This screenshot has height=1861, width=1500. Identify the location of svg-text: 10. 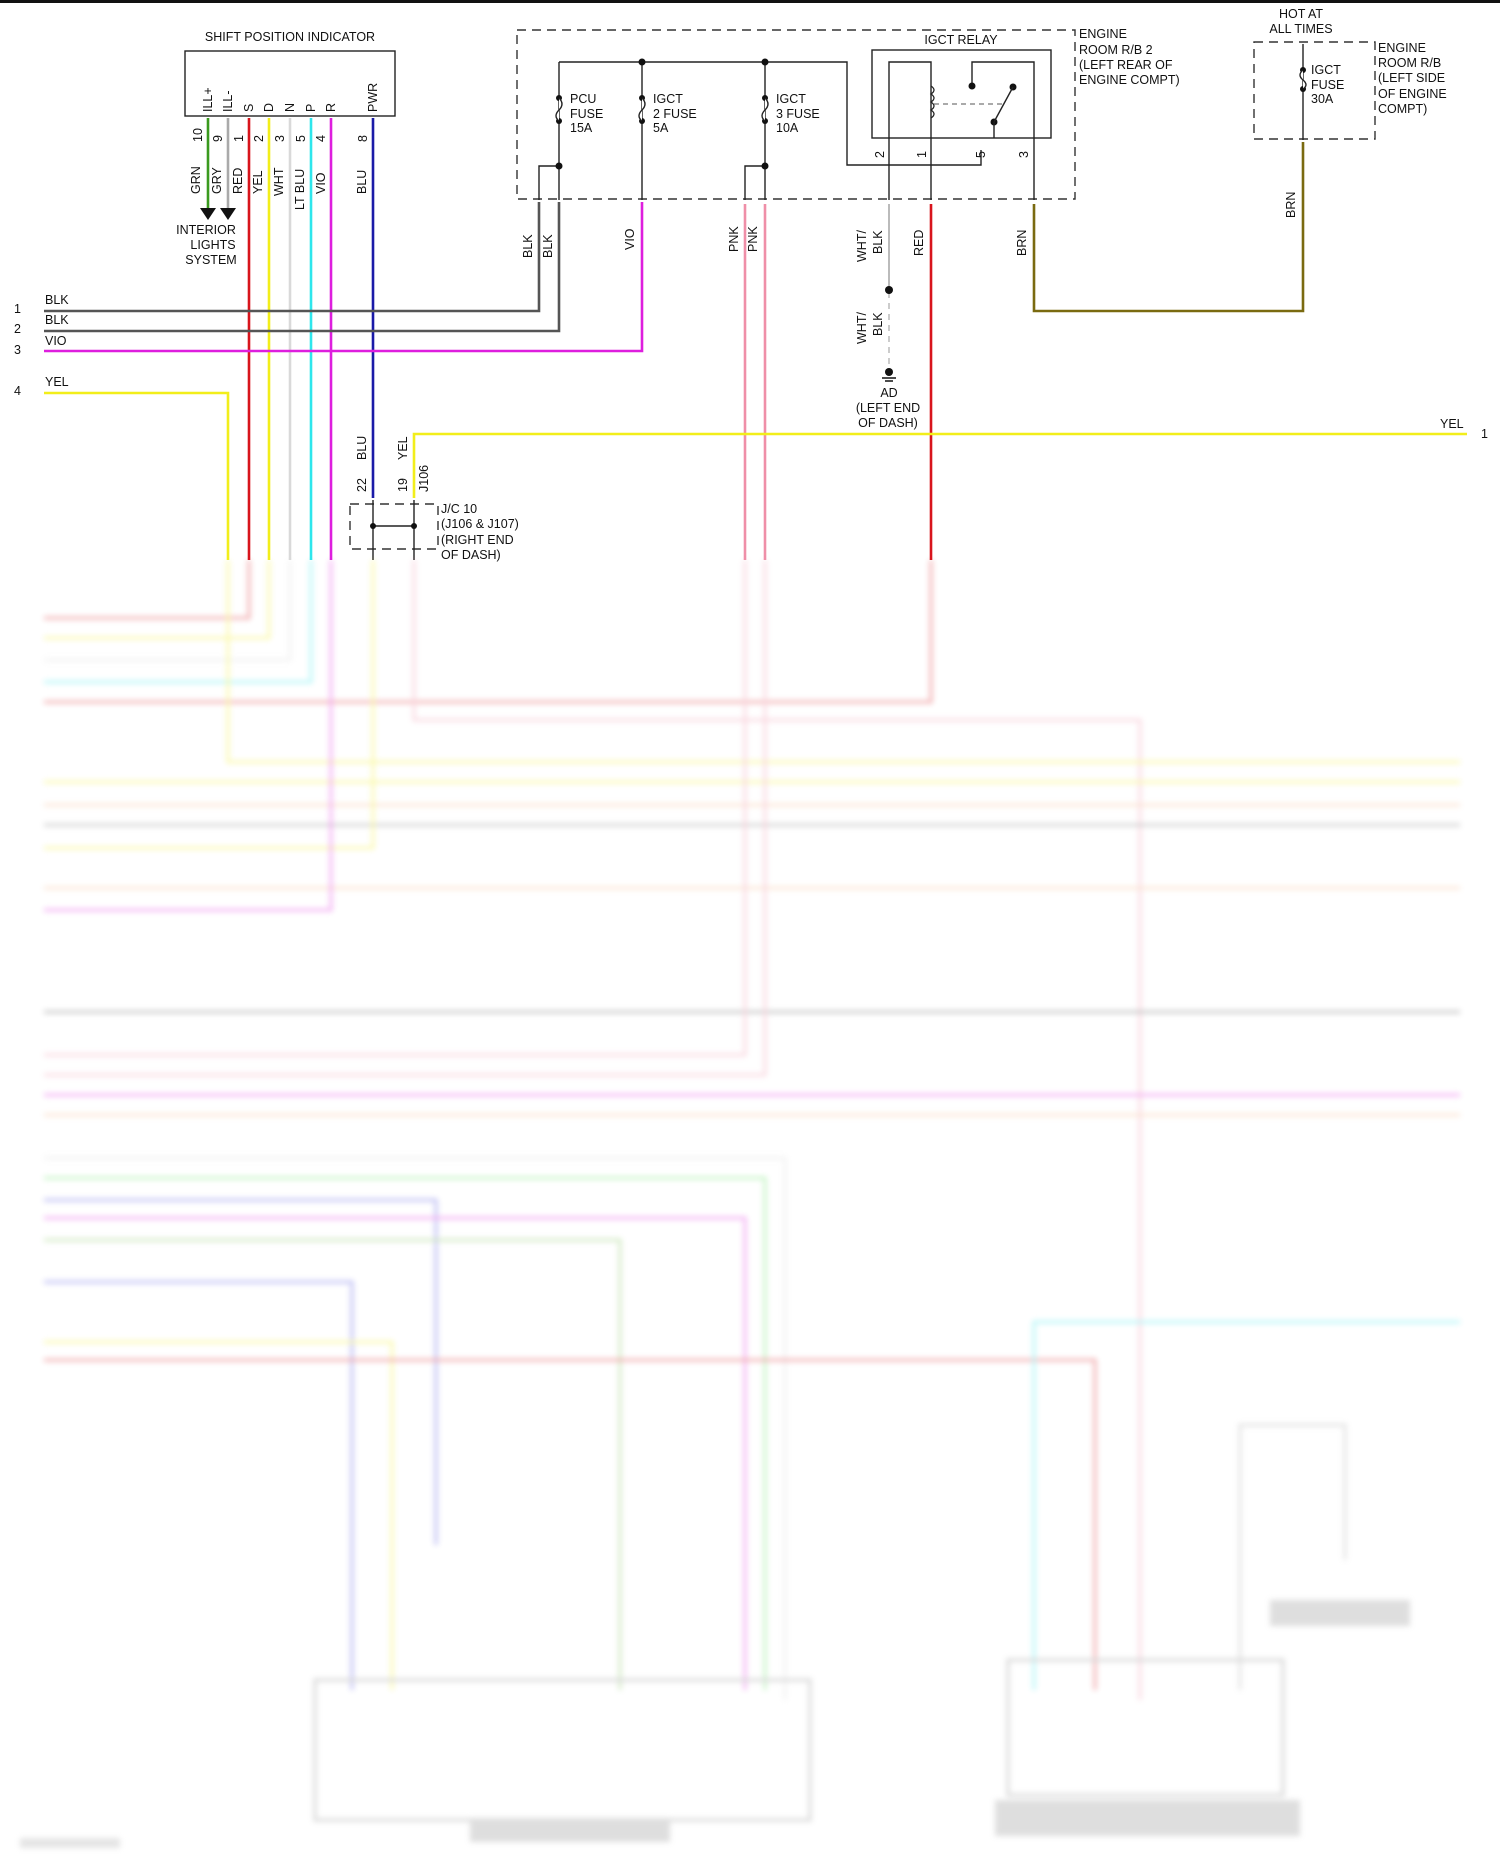
(198, 135).